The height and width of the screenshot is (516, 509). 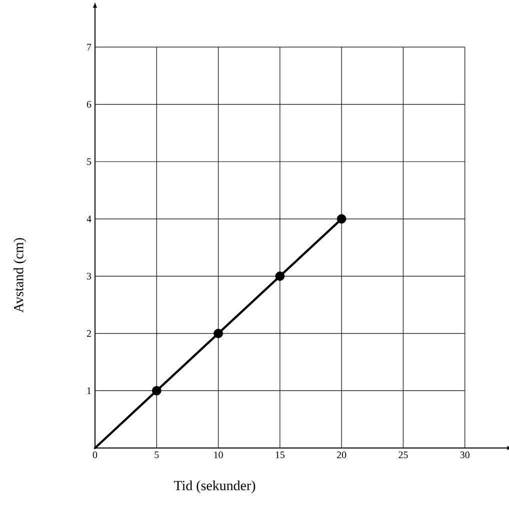 I want to click on x-tick-label: 30, so click(x=465, y=455).